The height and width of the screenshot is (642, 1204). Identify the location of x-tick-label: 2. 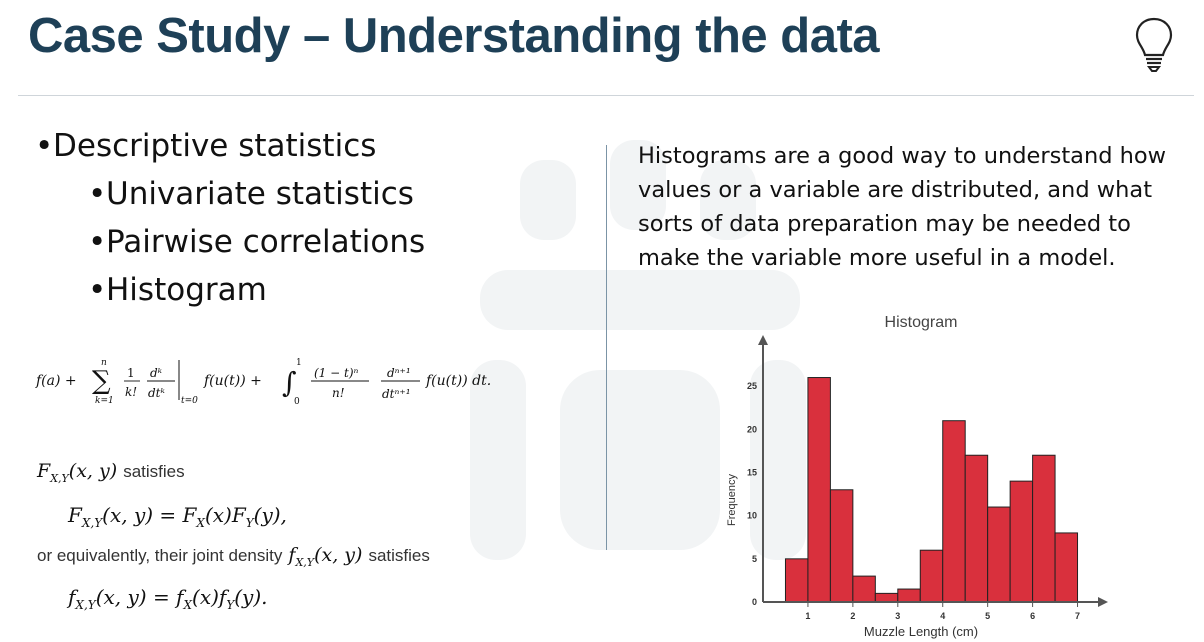
(852, 616).